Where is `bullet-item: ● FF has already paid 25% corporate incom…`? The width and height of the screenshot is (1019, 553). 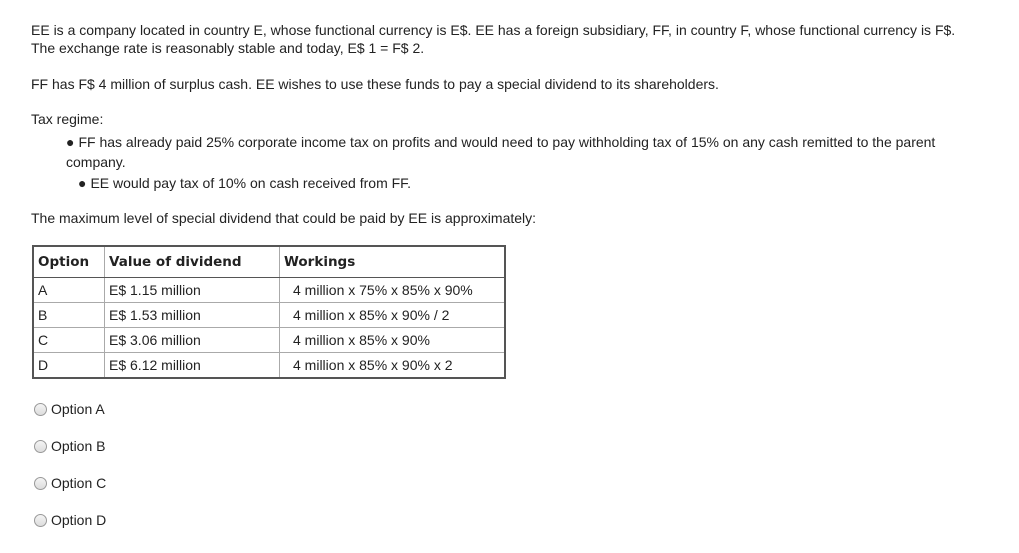 bullet-item: ● FF has already paid 25% corporate incom… is located at coordinates (501, 152).